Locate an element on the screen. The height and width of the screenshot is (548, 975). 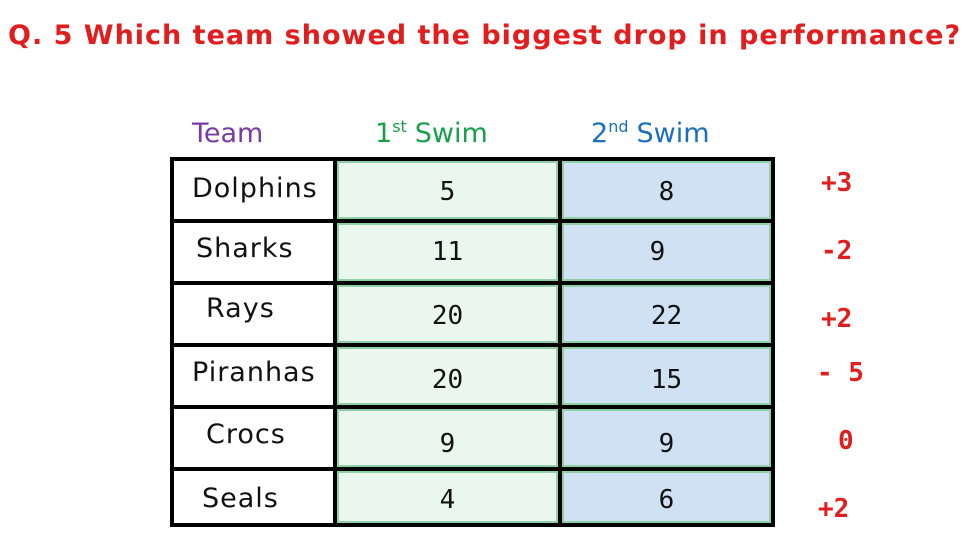
team-column-header: Team is located at coordinates (228, 133).